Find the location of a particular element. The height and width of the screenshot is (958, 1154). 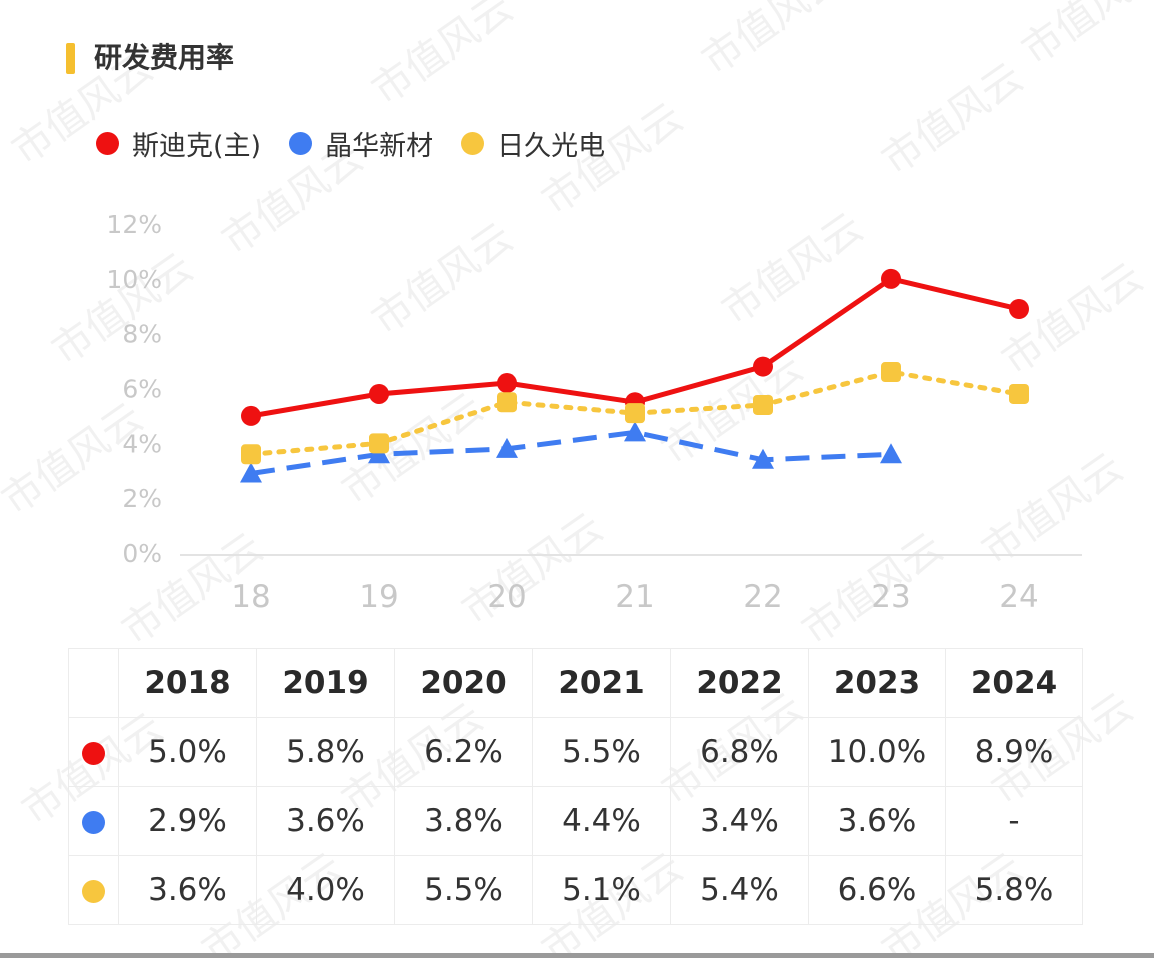

table-year-header: 2022 is located at coordinates (739, 683).